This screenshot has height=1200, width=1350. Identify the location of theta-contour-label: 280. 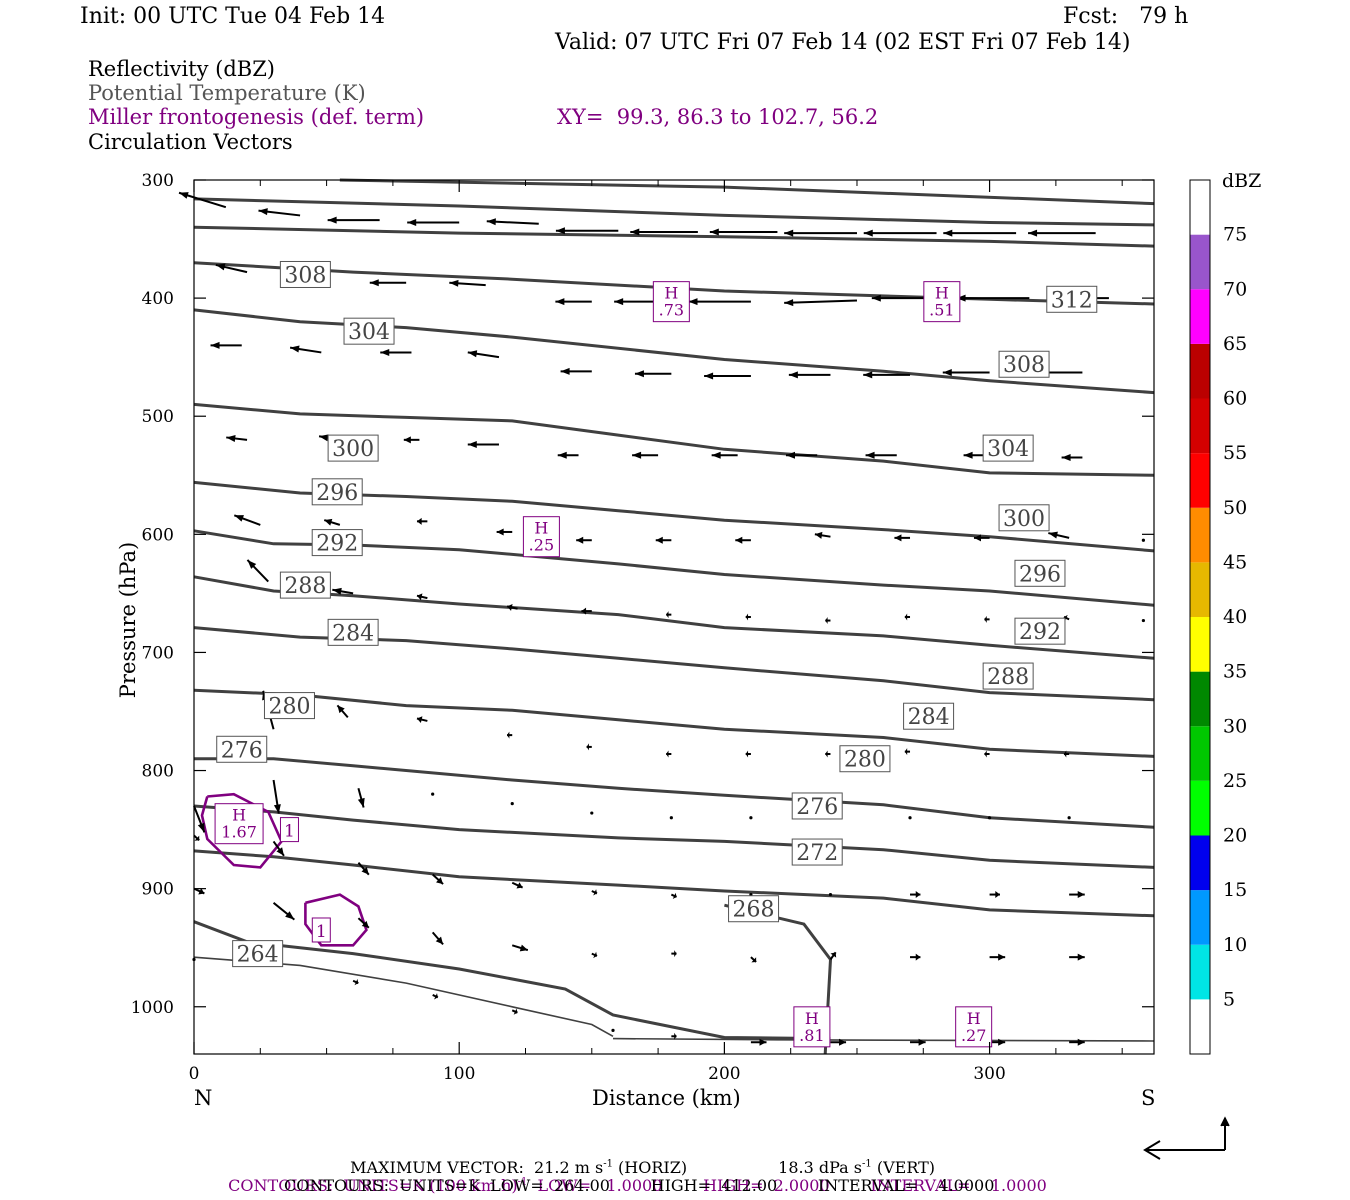
(865, 759).